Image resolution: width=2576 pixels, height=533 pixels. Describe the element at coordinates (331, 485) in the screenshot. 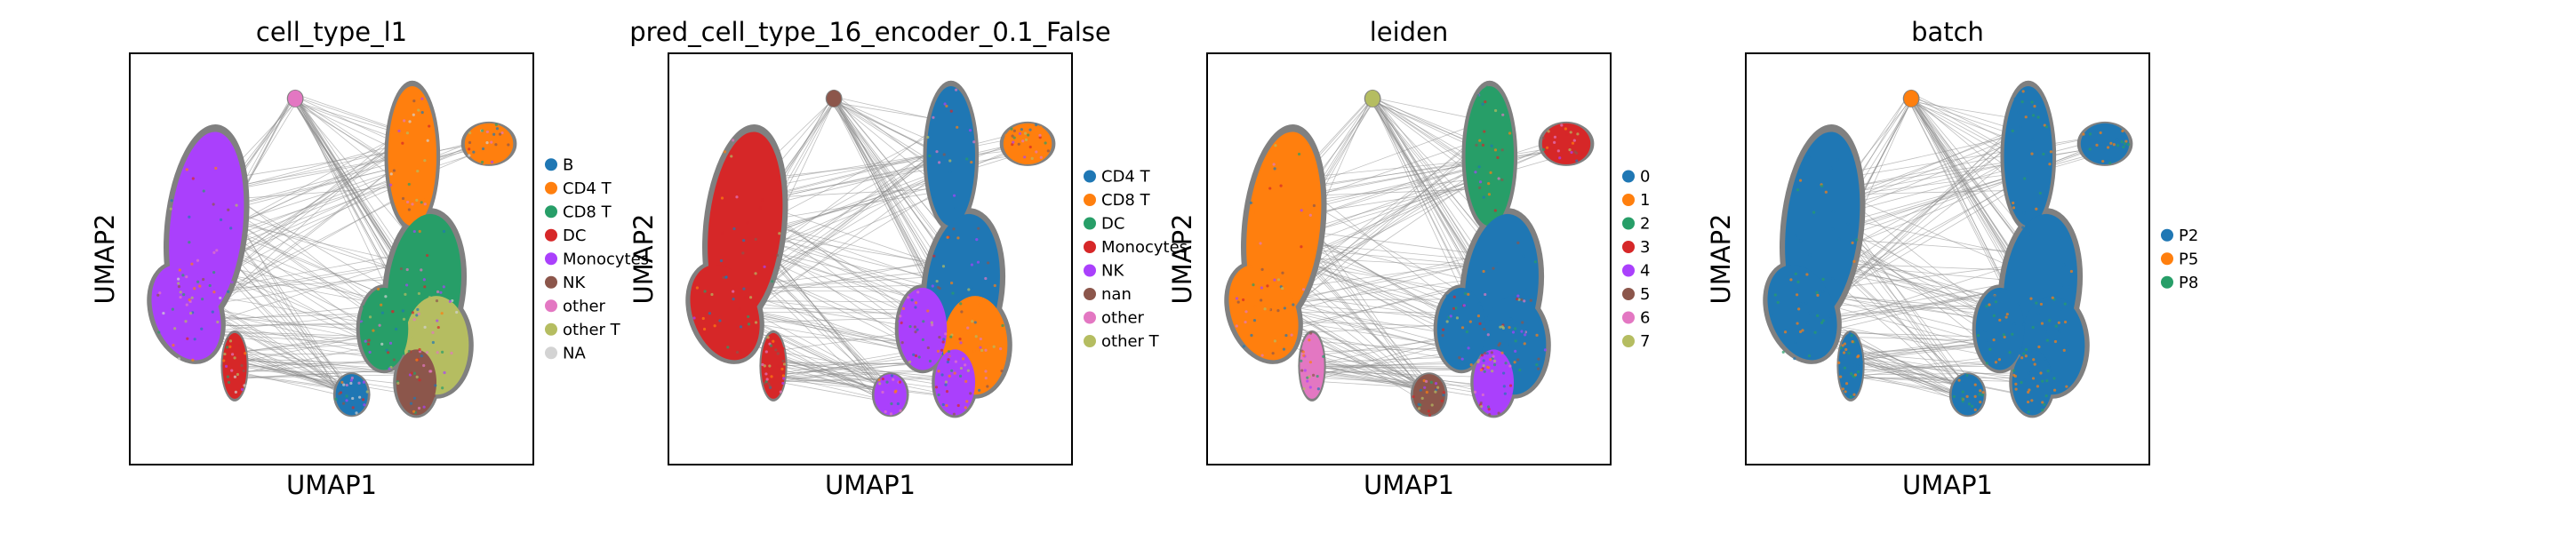

I see `x-axis-label: UMAP1` at that location.